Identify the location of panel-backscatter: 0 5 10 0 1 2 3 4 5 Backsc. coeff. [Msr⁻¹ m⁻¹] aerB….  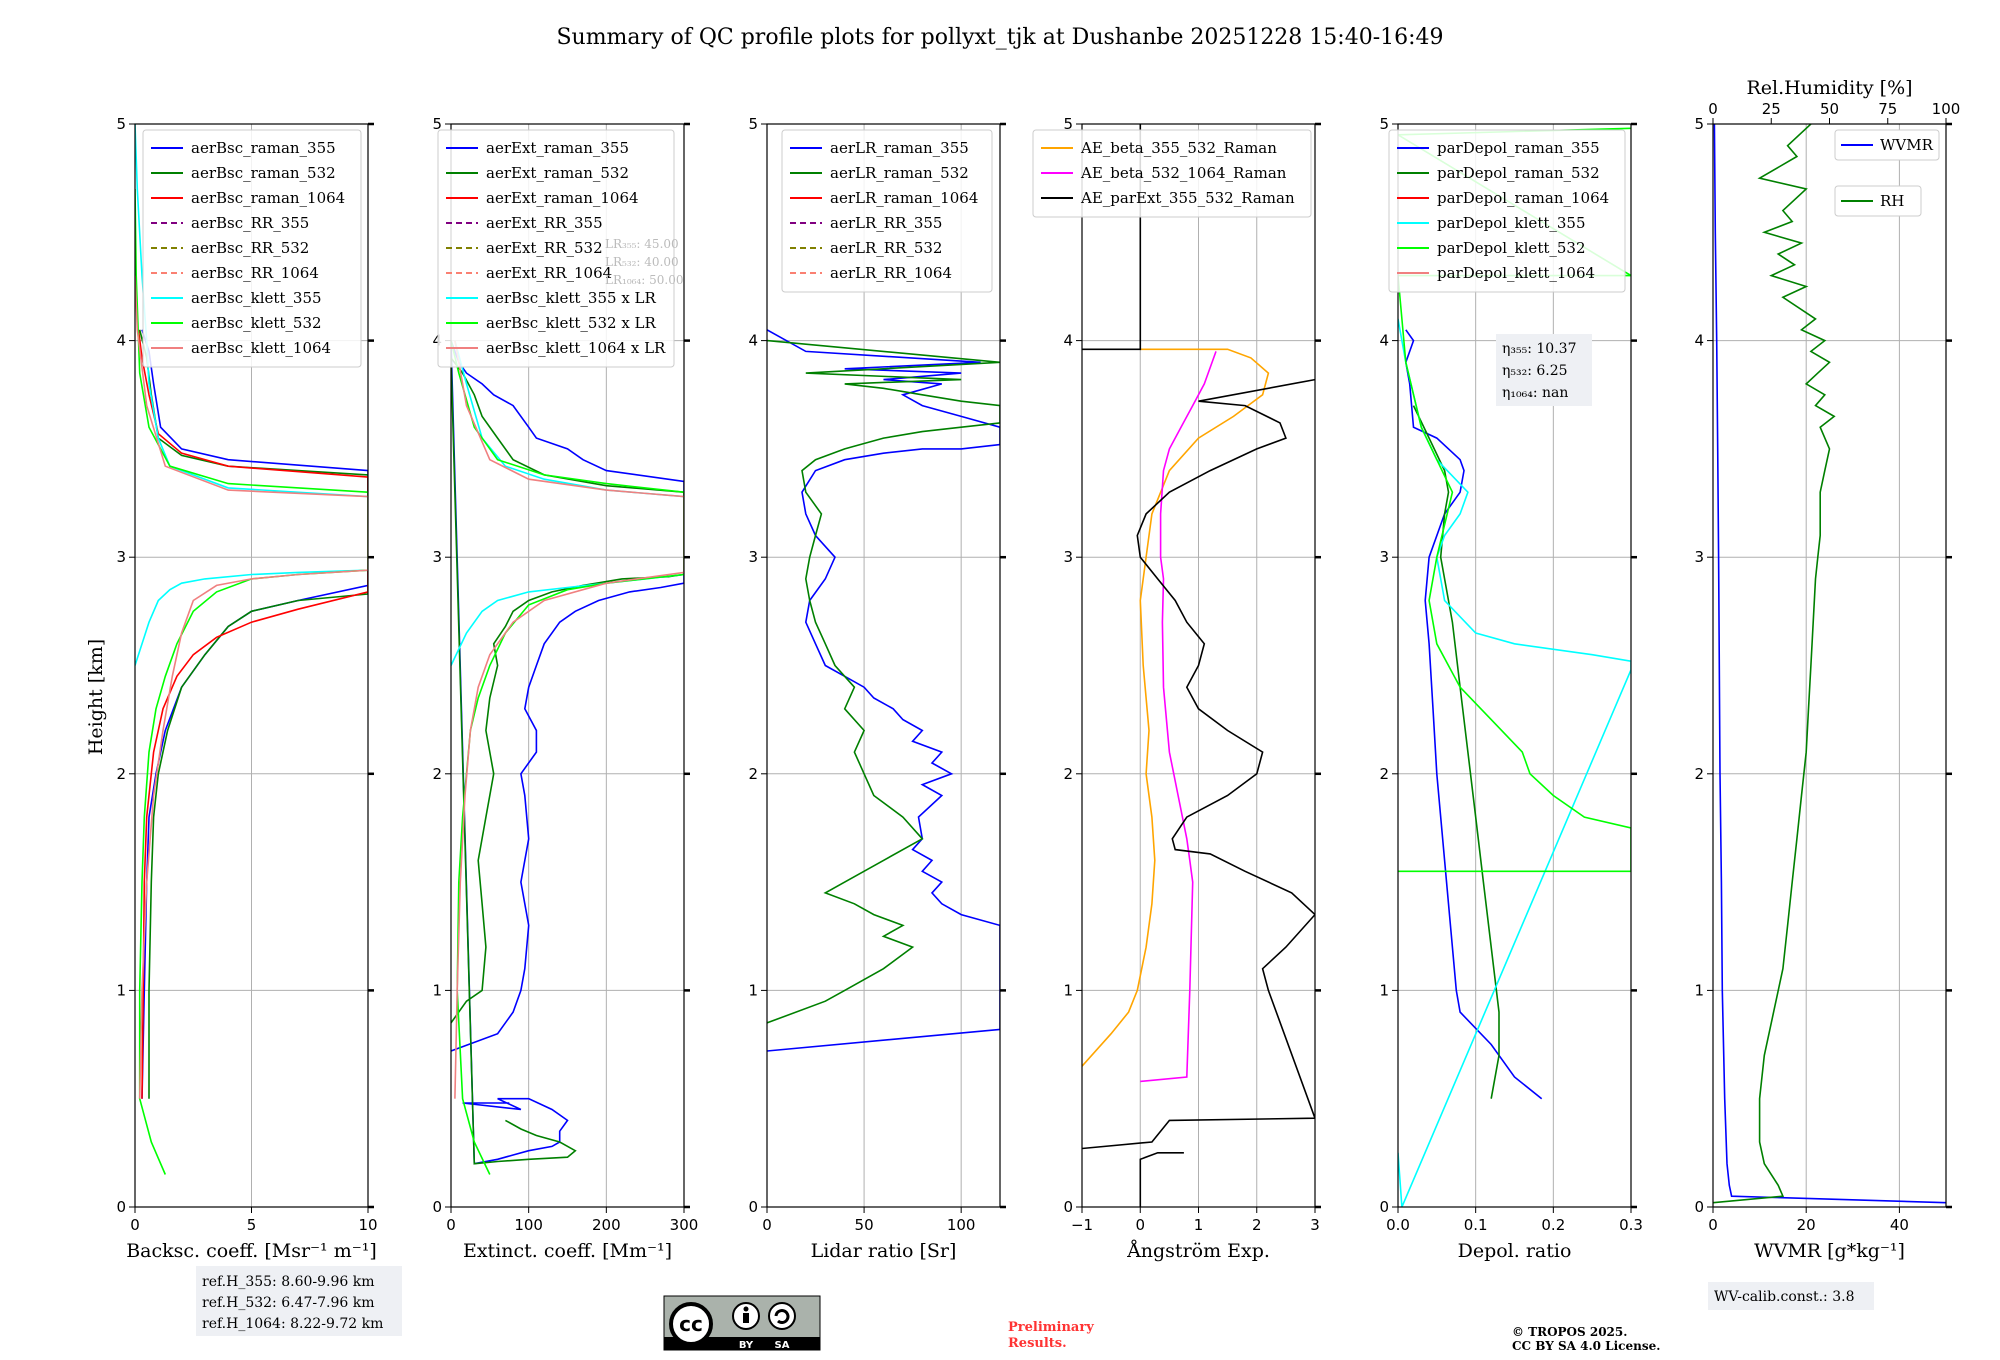
(246, 688).